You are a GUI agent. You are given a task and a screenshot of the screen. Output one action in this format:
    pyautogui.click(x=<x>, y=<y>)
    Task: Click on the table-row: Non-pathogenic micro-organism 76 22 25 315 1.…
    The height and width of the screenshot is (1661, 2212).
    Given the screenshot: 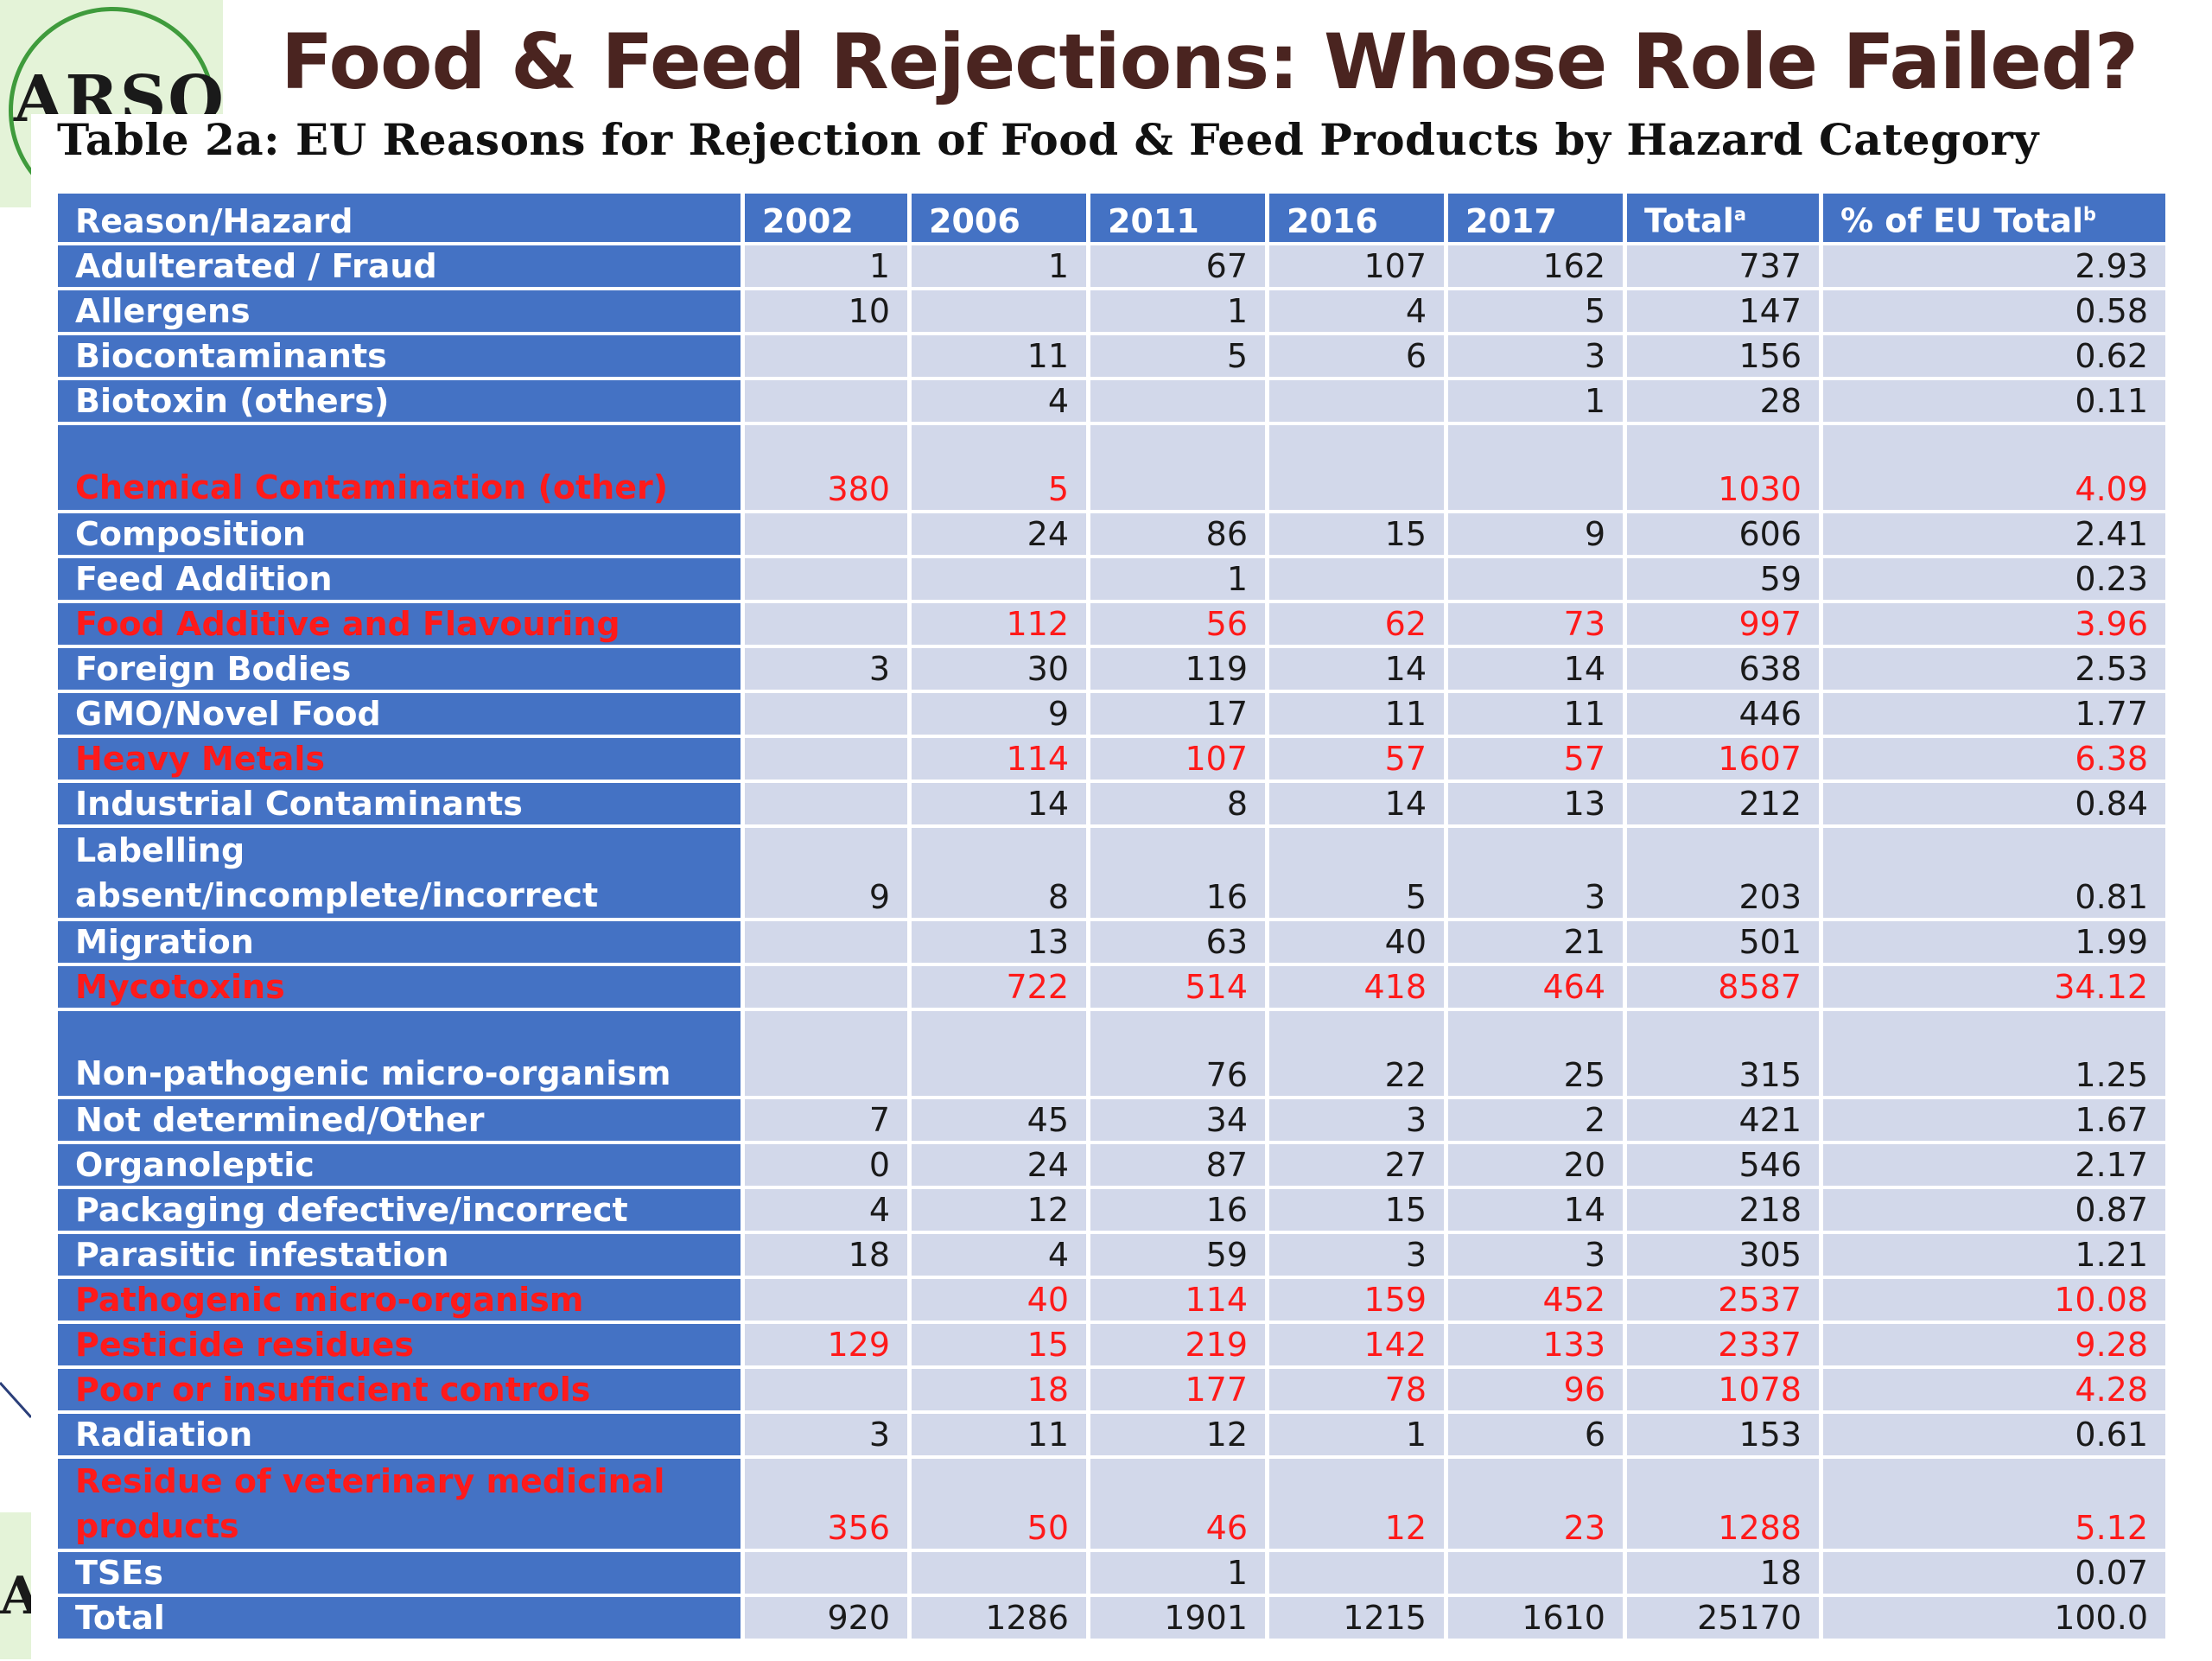 What is the action you would take?
    pyautogui.click(x=1111, y=1053)
    